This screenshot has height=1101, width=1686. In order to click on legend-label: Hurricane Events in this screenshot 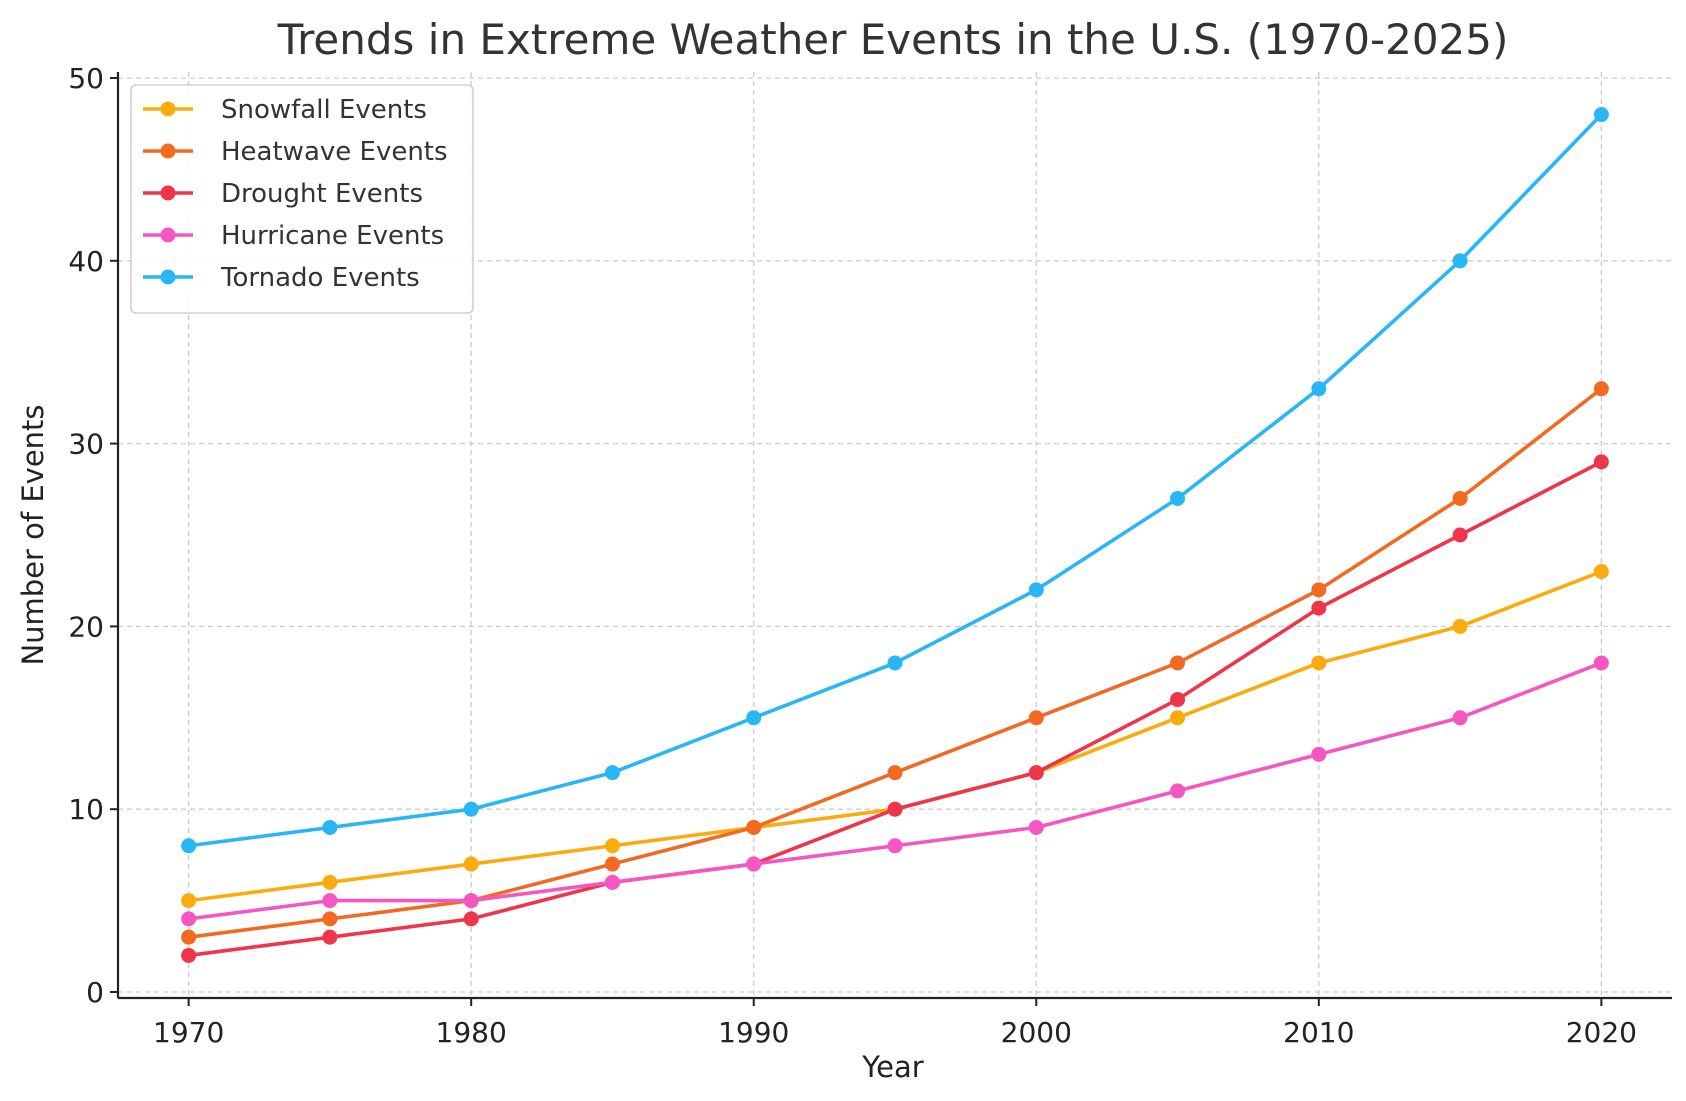, I will do `click(332, 236)`.